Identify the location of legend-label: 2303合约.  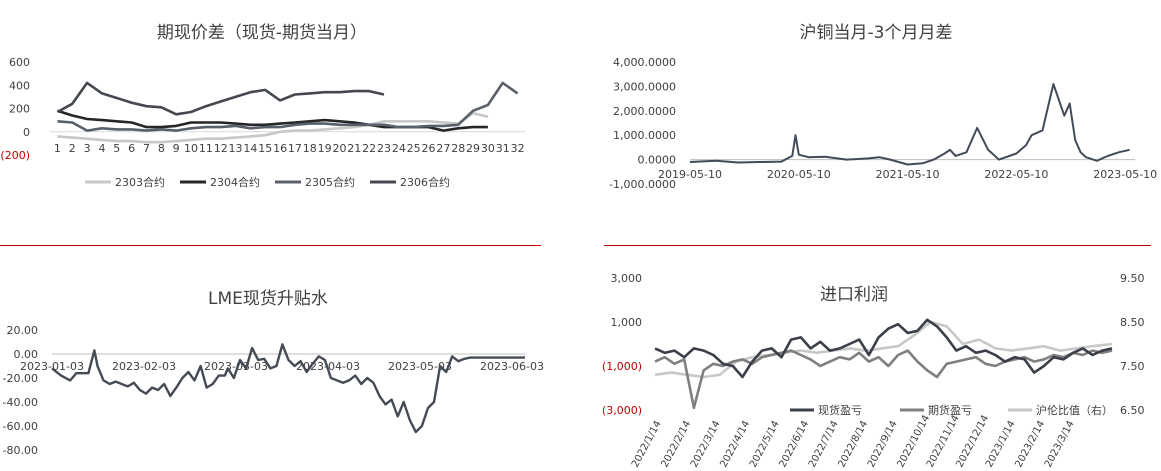
(140, 182).